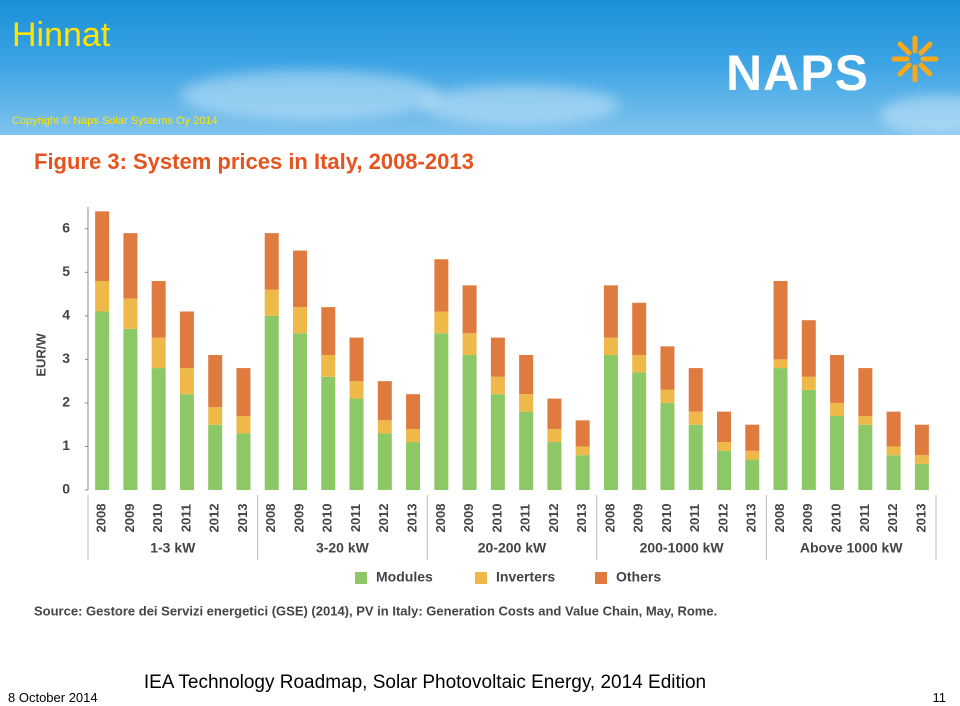 The image size is (960, 706). What do you see at coordinates (66, 402) in the screenshot?
I see `y-tick-label: 2` at bounding box center [66, 402].